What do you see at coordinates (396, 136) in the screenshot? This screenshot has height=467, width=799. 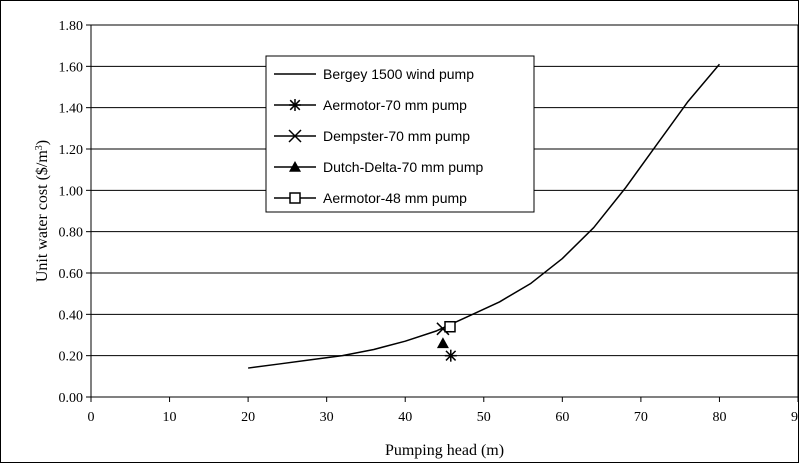 I see `legend-label: Dempster-70 mm pump` at bounding box center [396, 136].